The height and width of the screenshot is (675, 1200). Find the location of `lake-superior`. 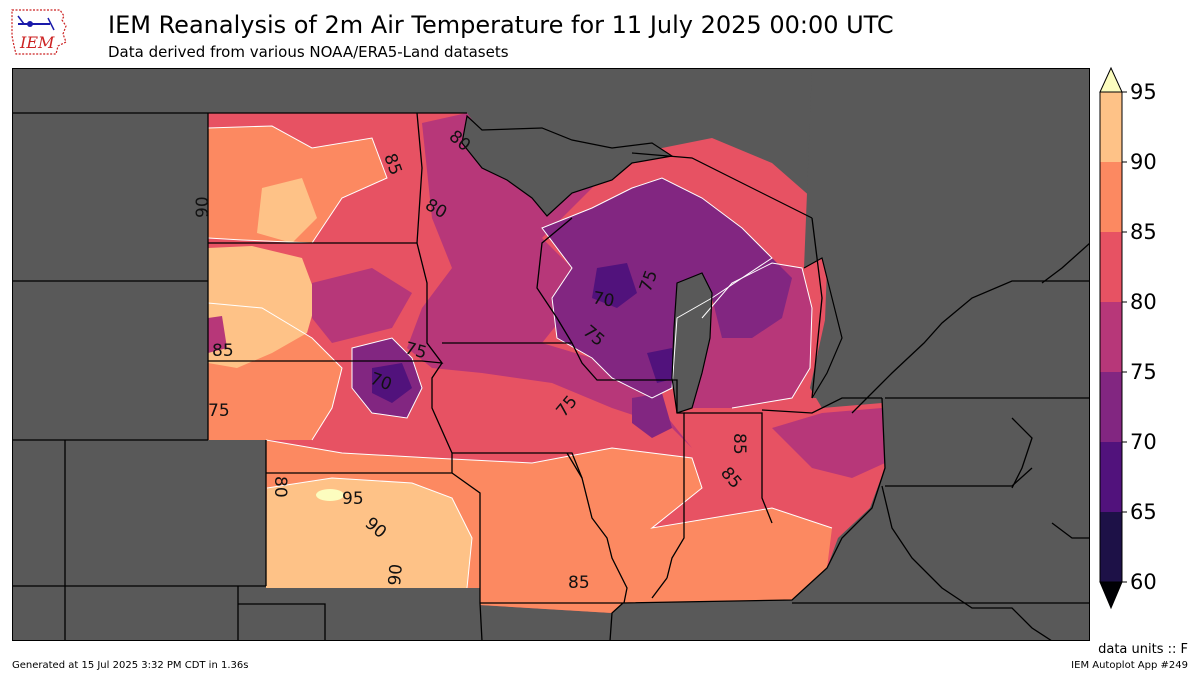

lake-superior is located at coordinates (567, 166).